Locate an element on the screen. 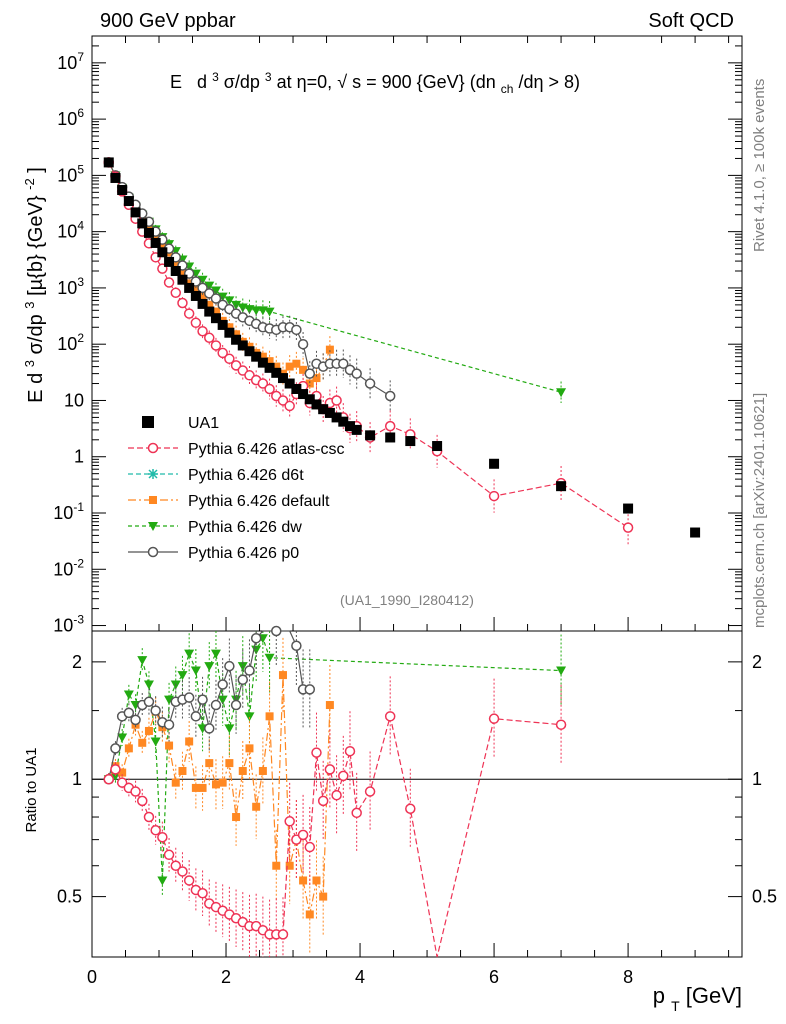  series-line-pythia-6-426-dw is located at coordinates (335, 277).